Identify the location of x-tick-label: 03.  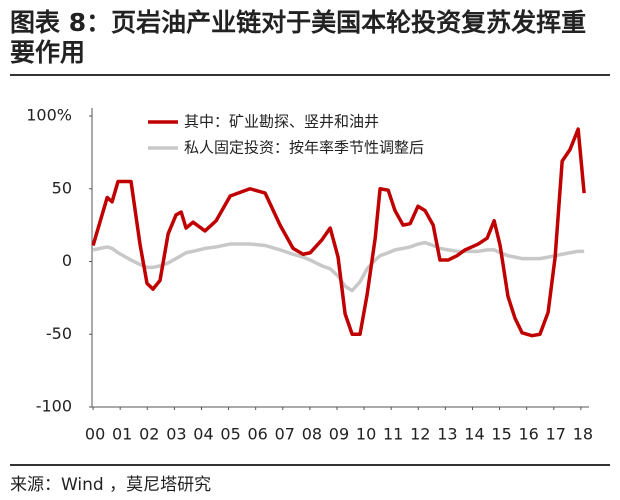
(176, 434).